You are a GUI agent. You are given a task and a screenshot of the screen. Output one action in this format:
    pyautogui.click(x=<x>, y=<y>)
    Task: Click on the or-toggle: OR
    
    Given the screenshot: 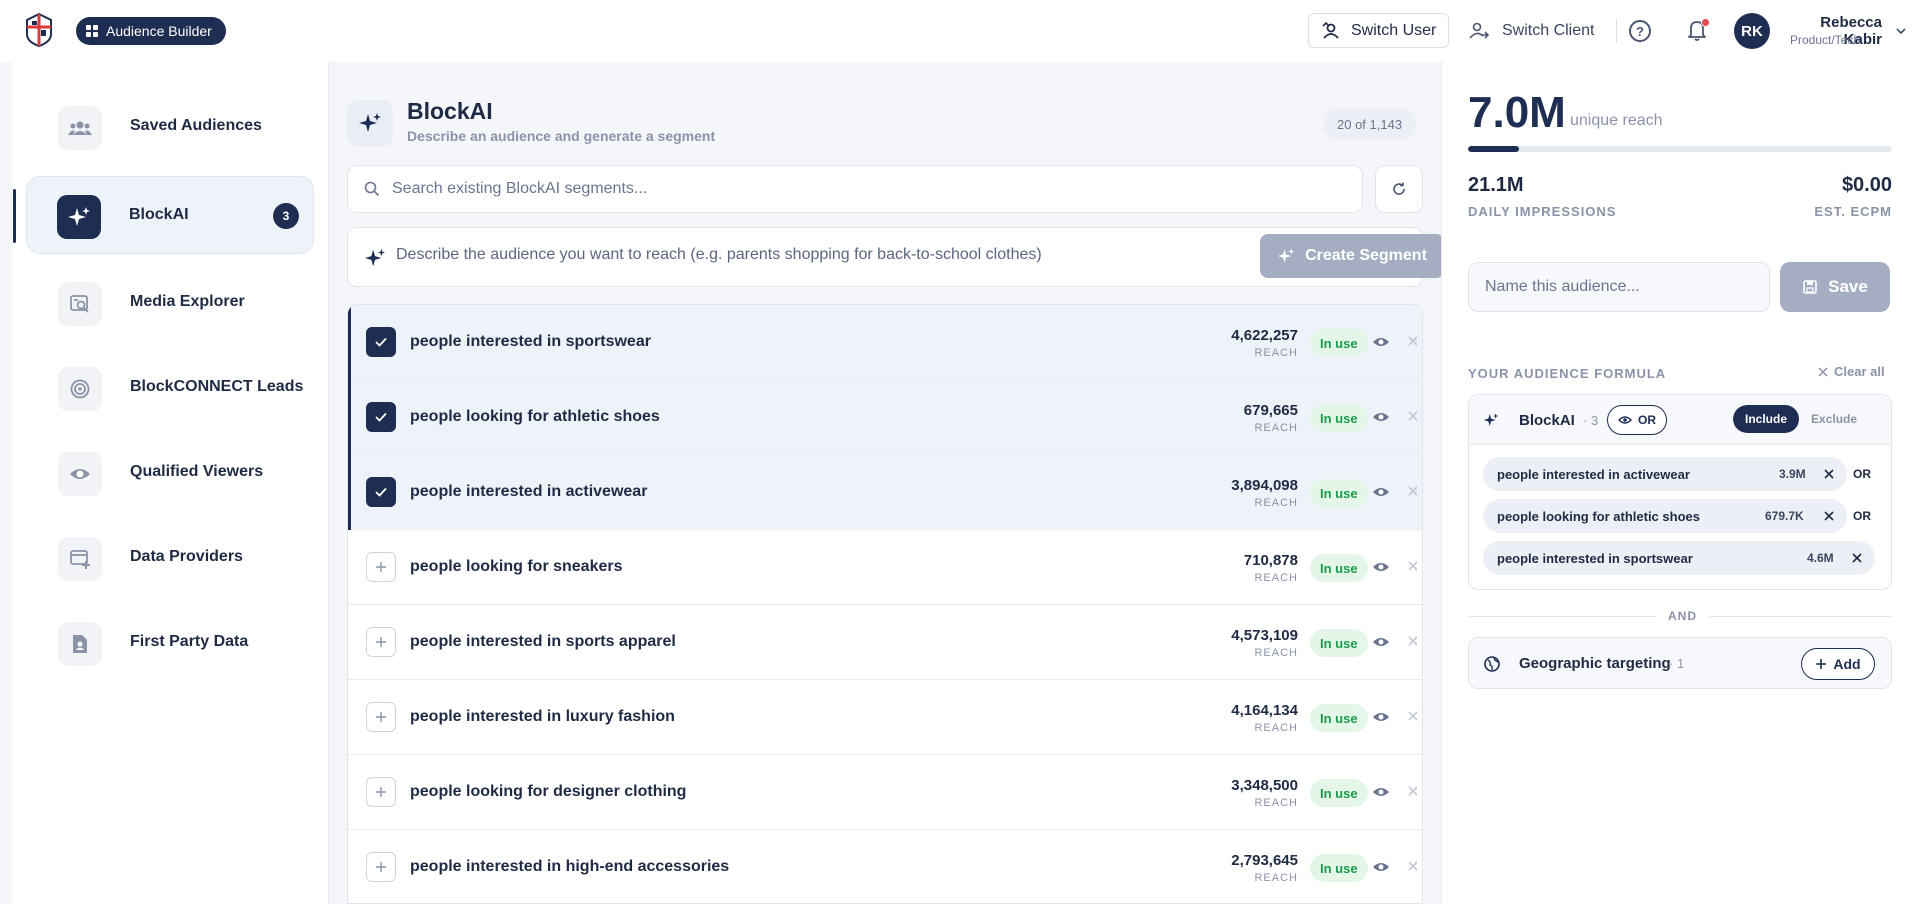 What is the action you would take?
    pyautogui.click(x=1637, y=420)
    